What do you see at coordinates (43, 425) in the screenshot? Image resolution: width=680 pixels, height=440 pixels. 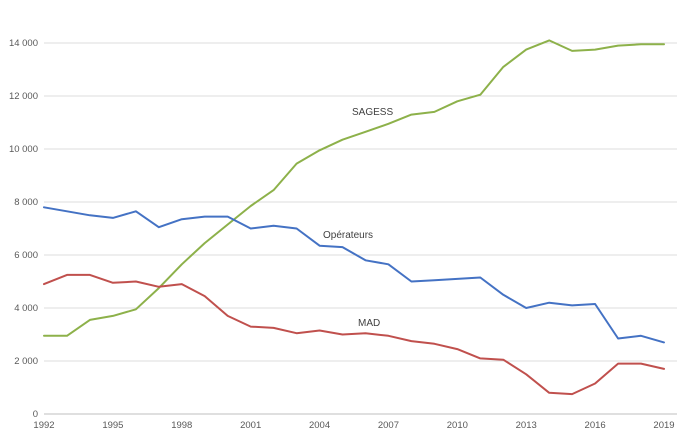 I see `x-axis-label: 1992` at bounding box center [43, 425].